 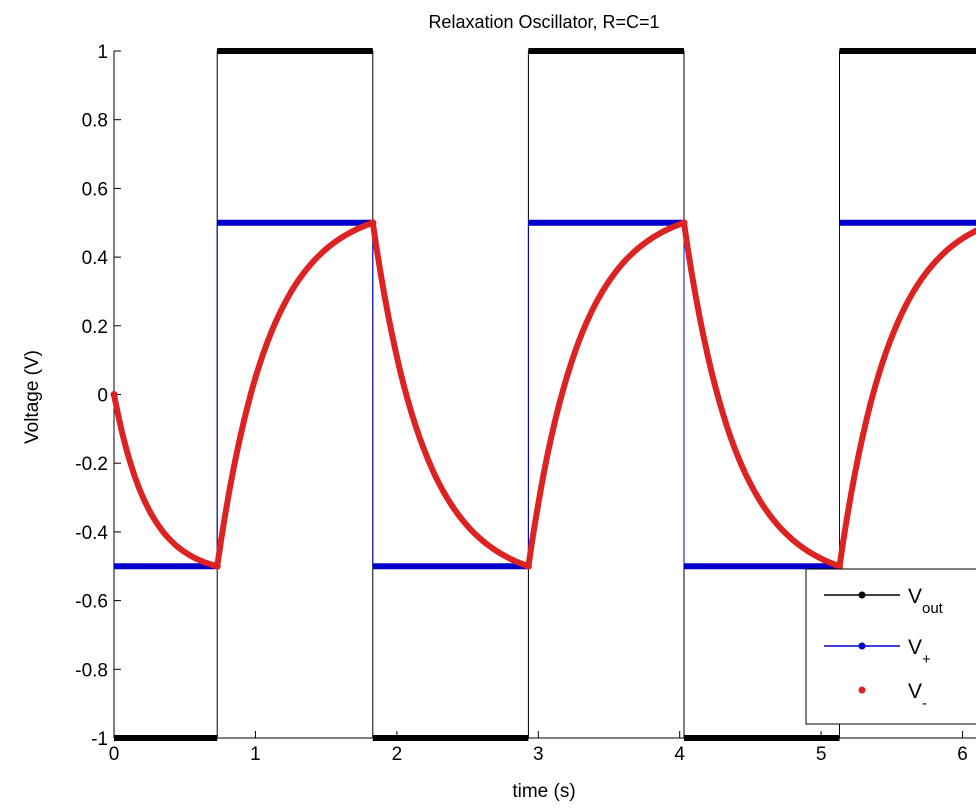 What do you see at coordinates (95, 327) in the screenshot?
I see `y-tick-label: 0.2` at bounding box center [95, 327].